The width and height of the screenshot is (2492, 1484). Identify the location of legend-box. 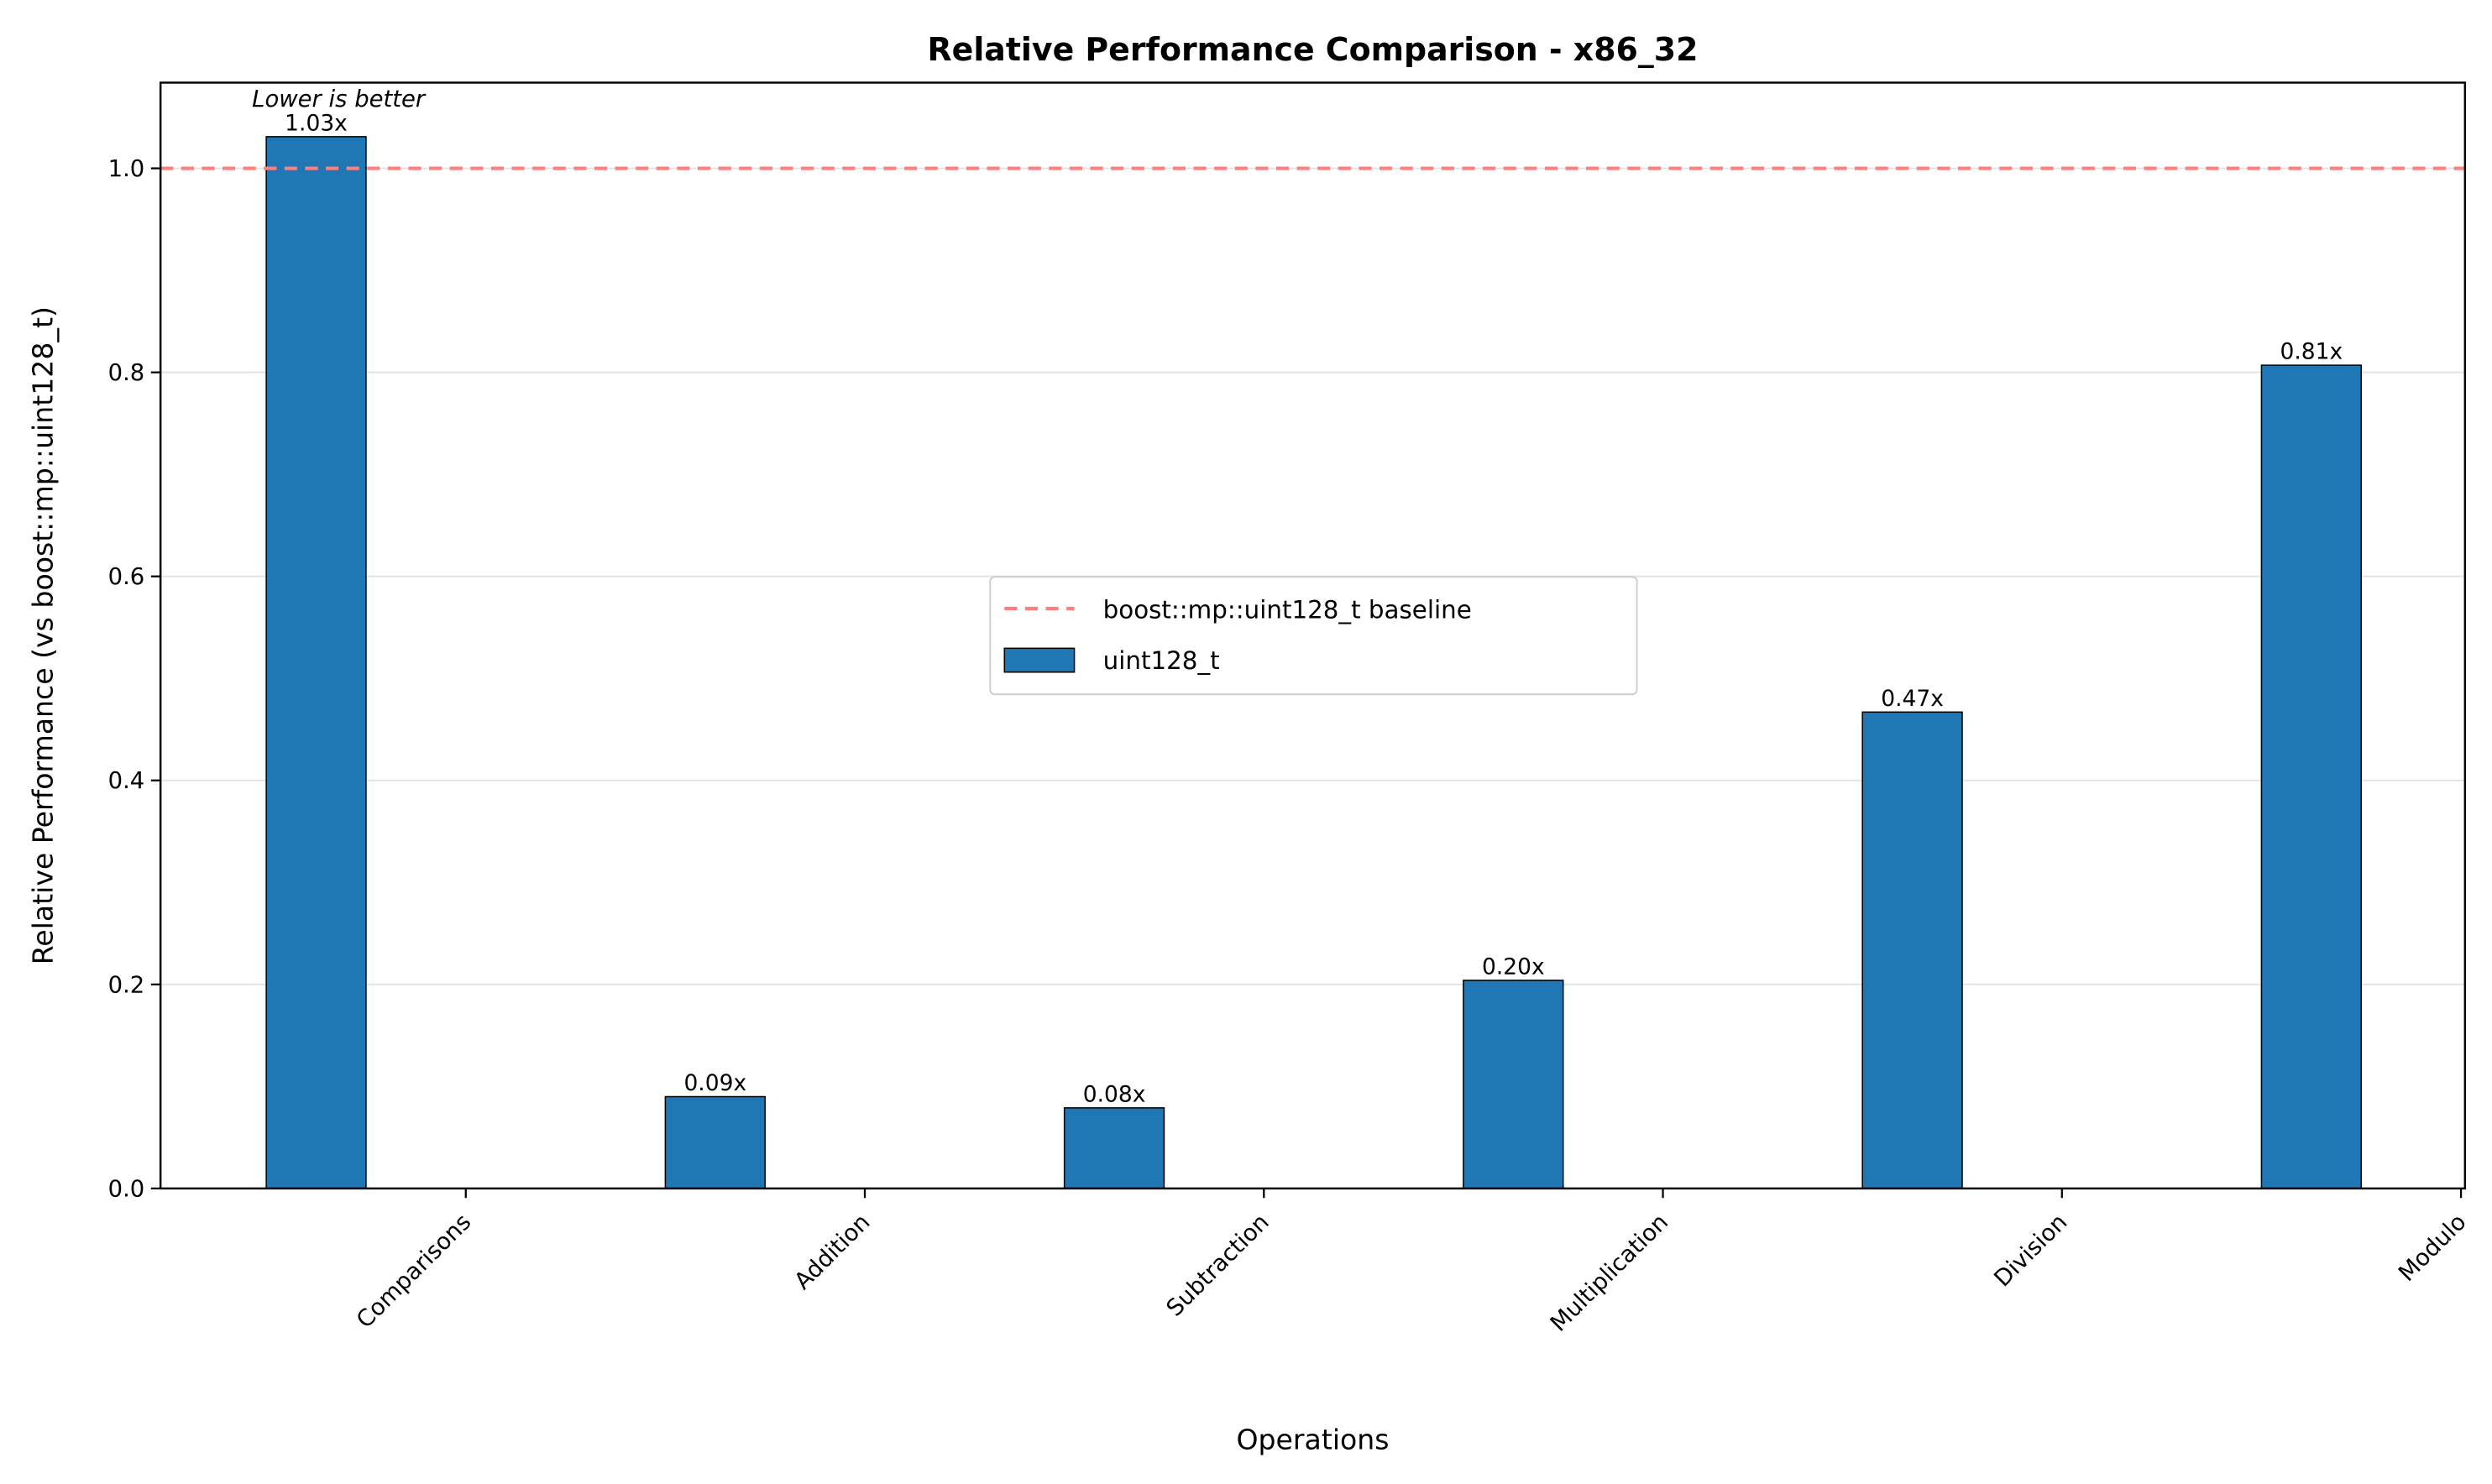
(1313, 636).